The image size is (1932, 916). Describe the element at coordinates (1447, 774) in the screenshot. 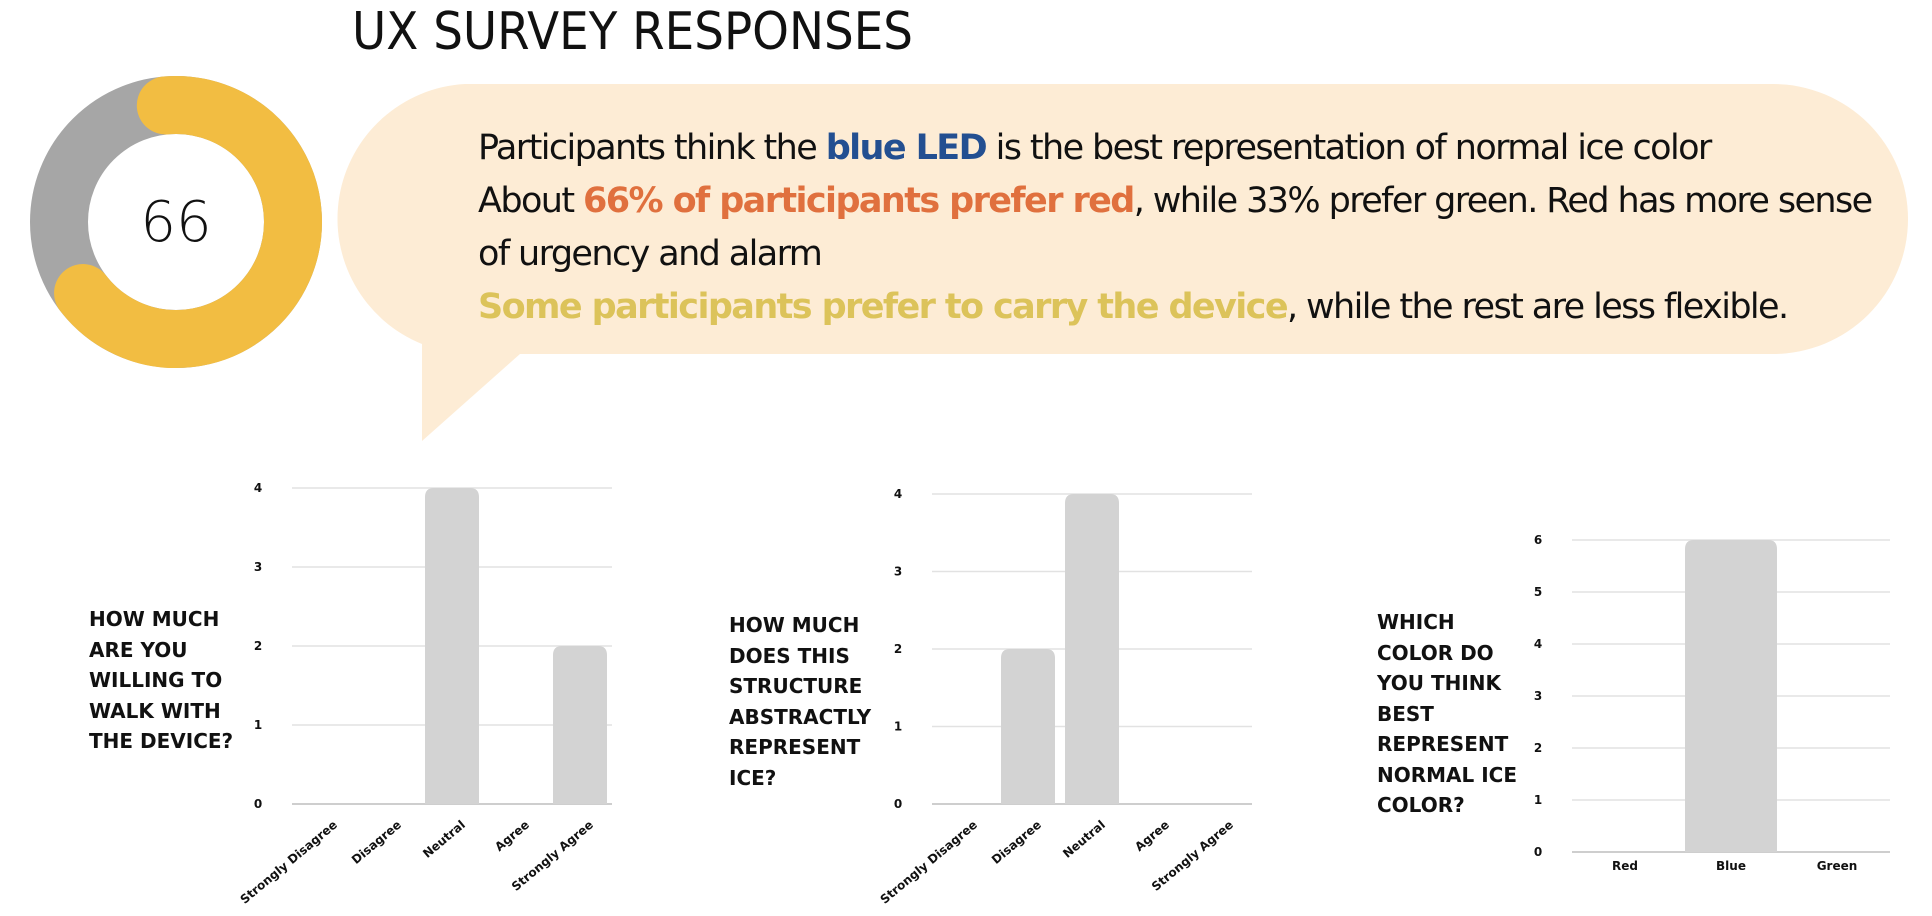

I see `chart-3-question-line: NORMAL ICE` at that location.